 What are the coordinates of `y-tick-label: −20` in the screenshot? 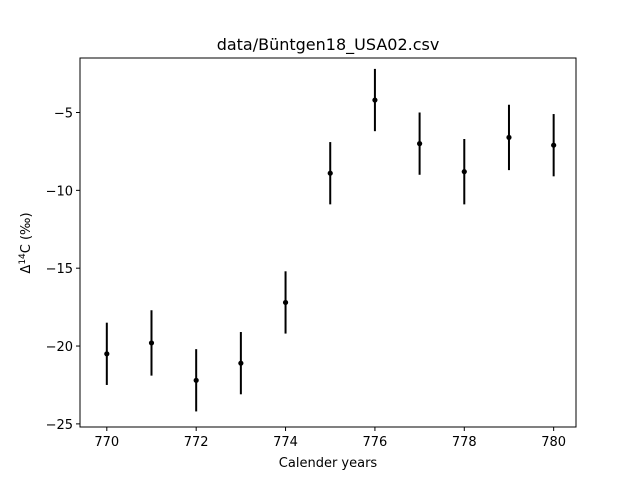 It's located at (59, 347).